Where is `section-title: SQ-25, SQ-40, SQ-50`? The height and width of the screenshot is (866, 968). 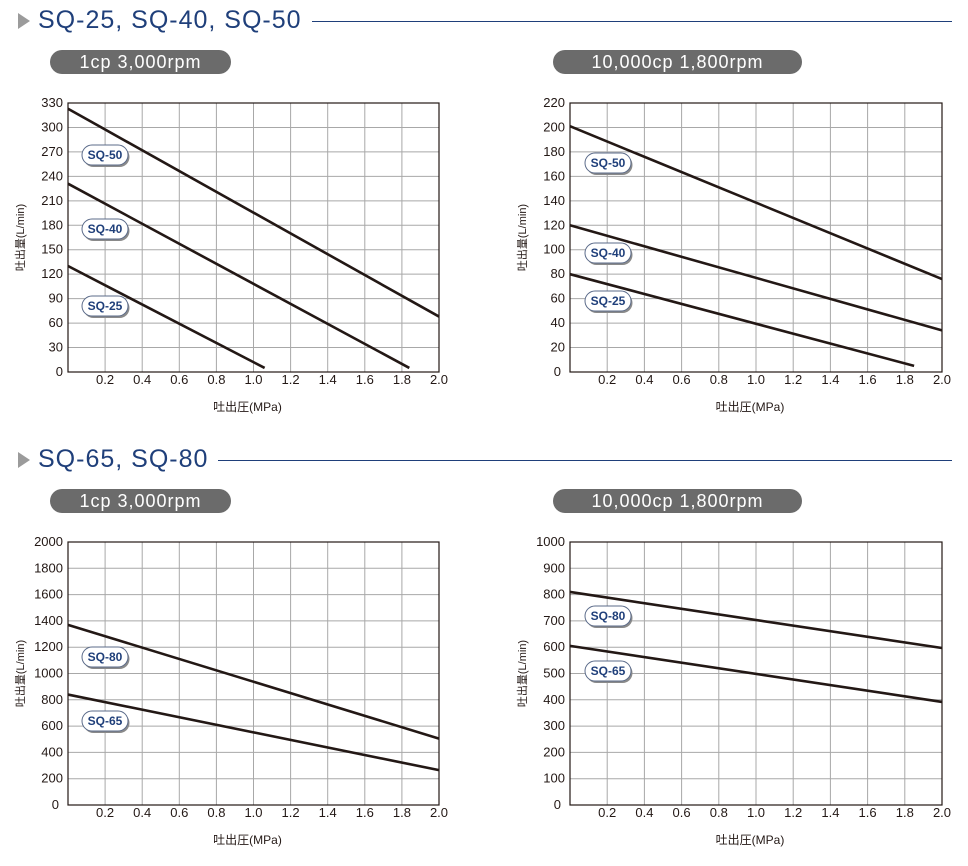
section-title: SQ-25, SQ-40, SQ-50 is located at coordinates (175, 20).